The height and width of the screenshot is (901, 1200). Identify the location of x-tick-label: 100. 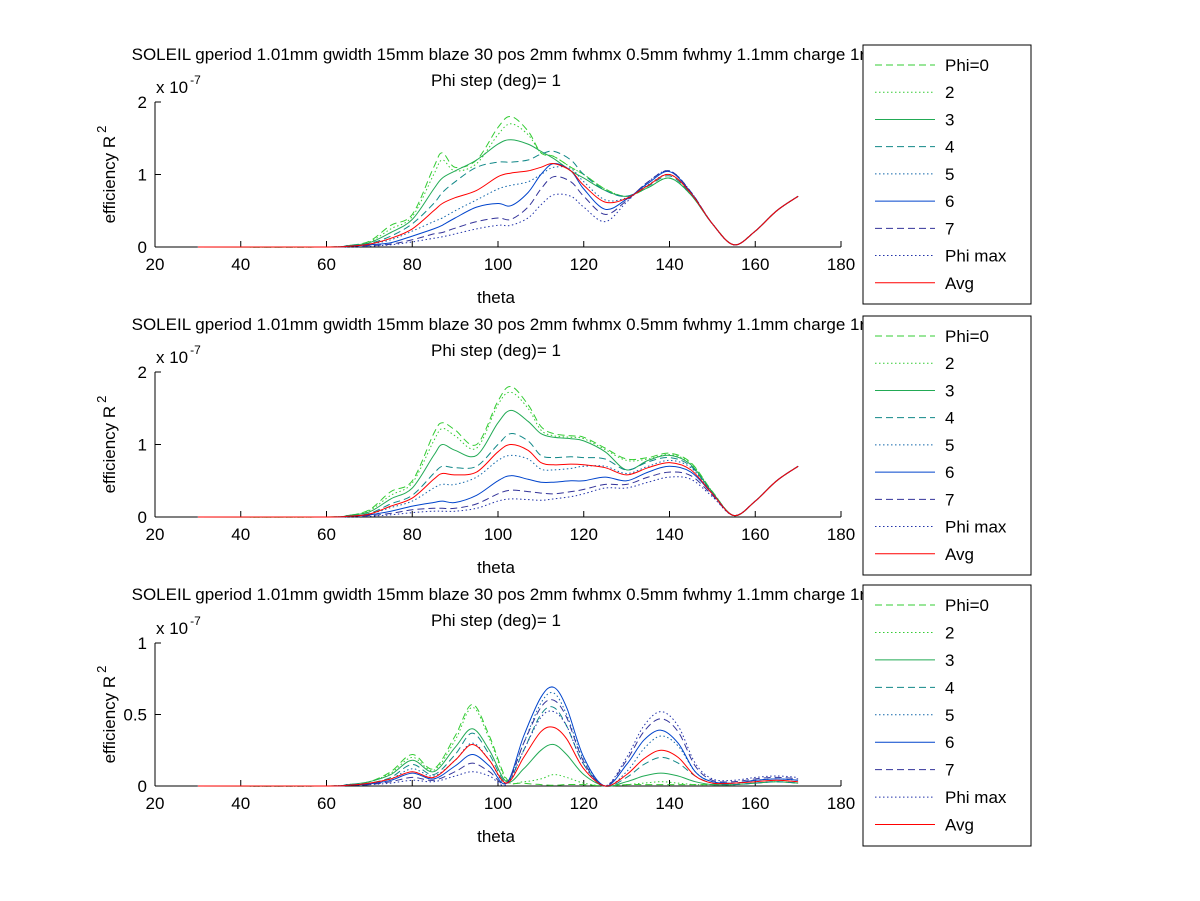
(498, 534).